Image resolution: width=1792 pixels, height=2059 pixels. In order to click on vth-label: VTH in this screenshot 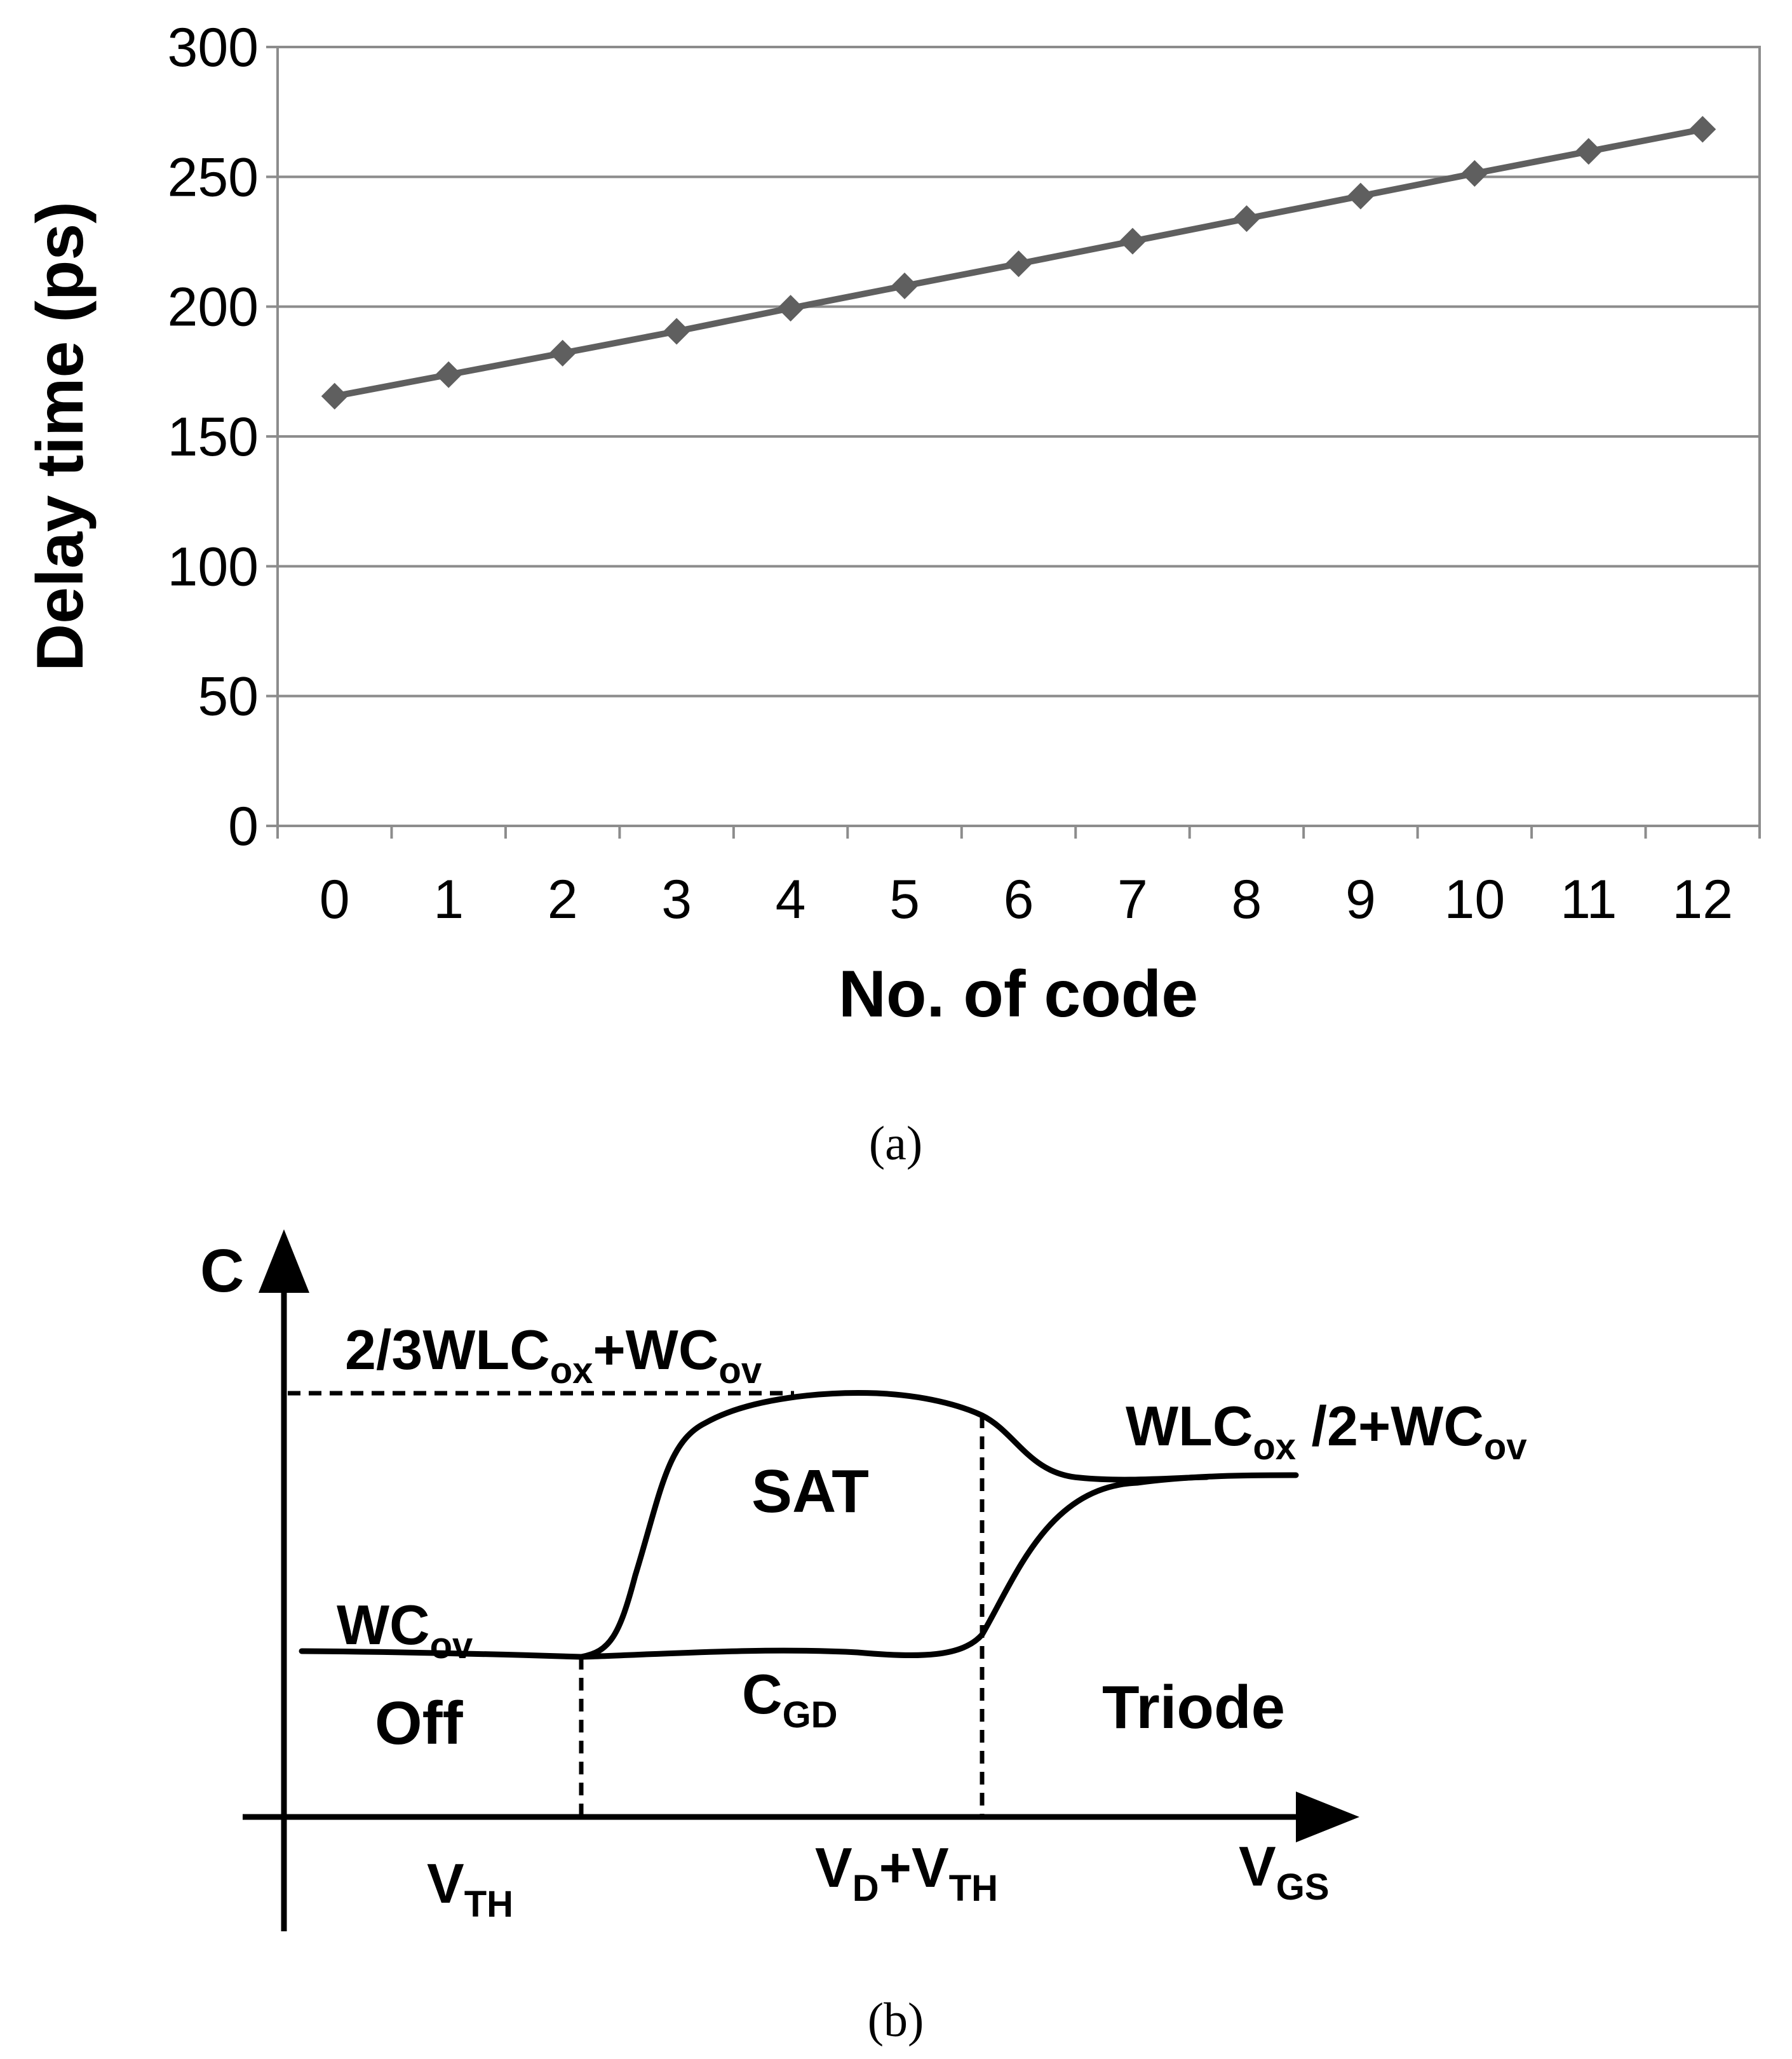, I will do `click(470, 1888)`.